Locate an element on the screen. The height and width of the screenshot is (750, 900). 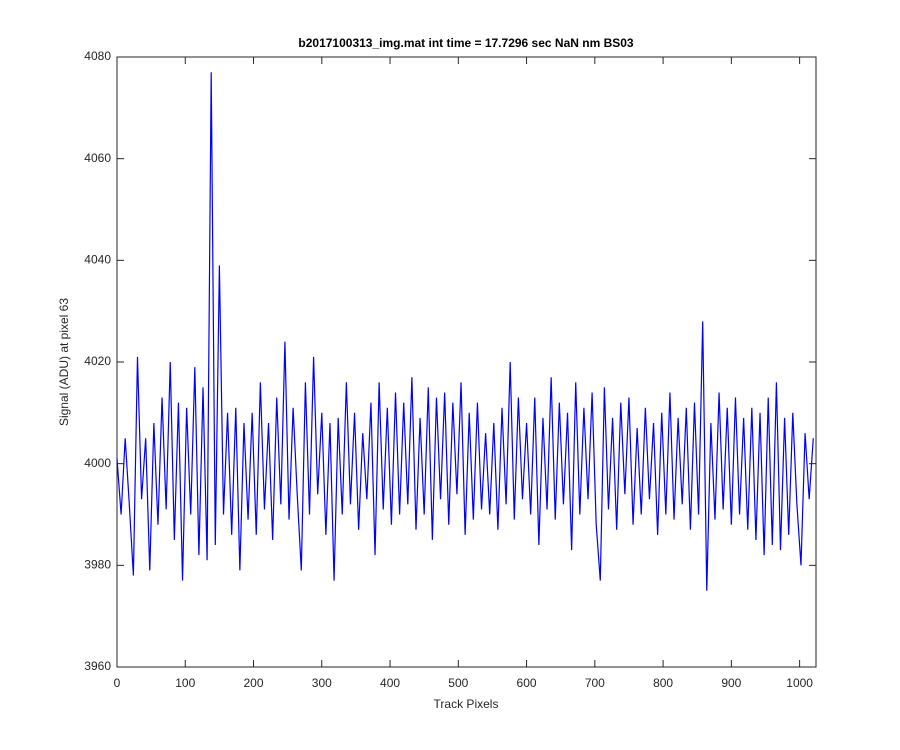
x-tick-label: 600 is located at coordinates (527, 683).